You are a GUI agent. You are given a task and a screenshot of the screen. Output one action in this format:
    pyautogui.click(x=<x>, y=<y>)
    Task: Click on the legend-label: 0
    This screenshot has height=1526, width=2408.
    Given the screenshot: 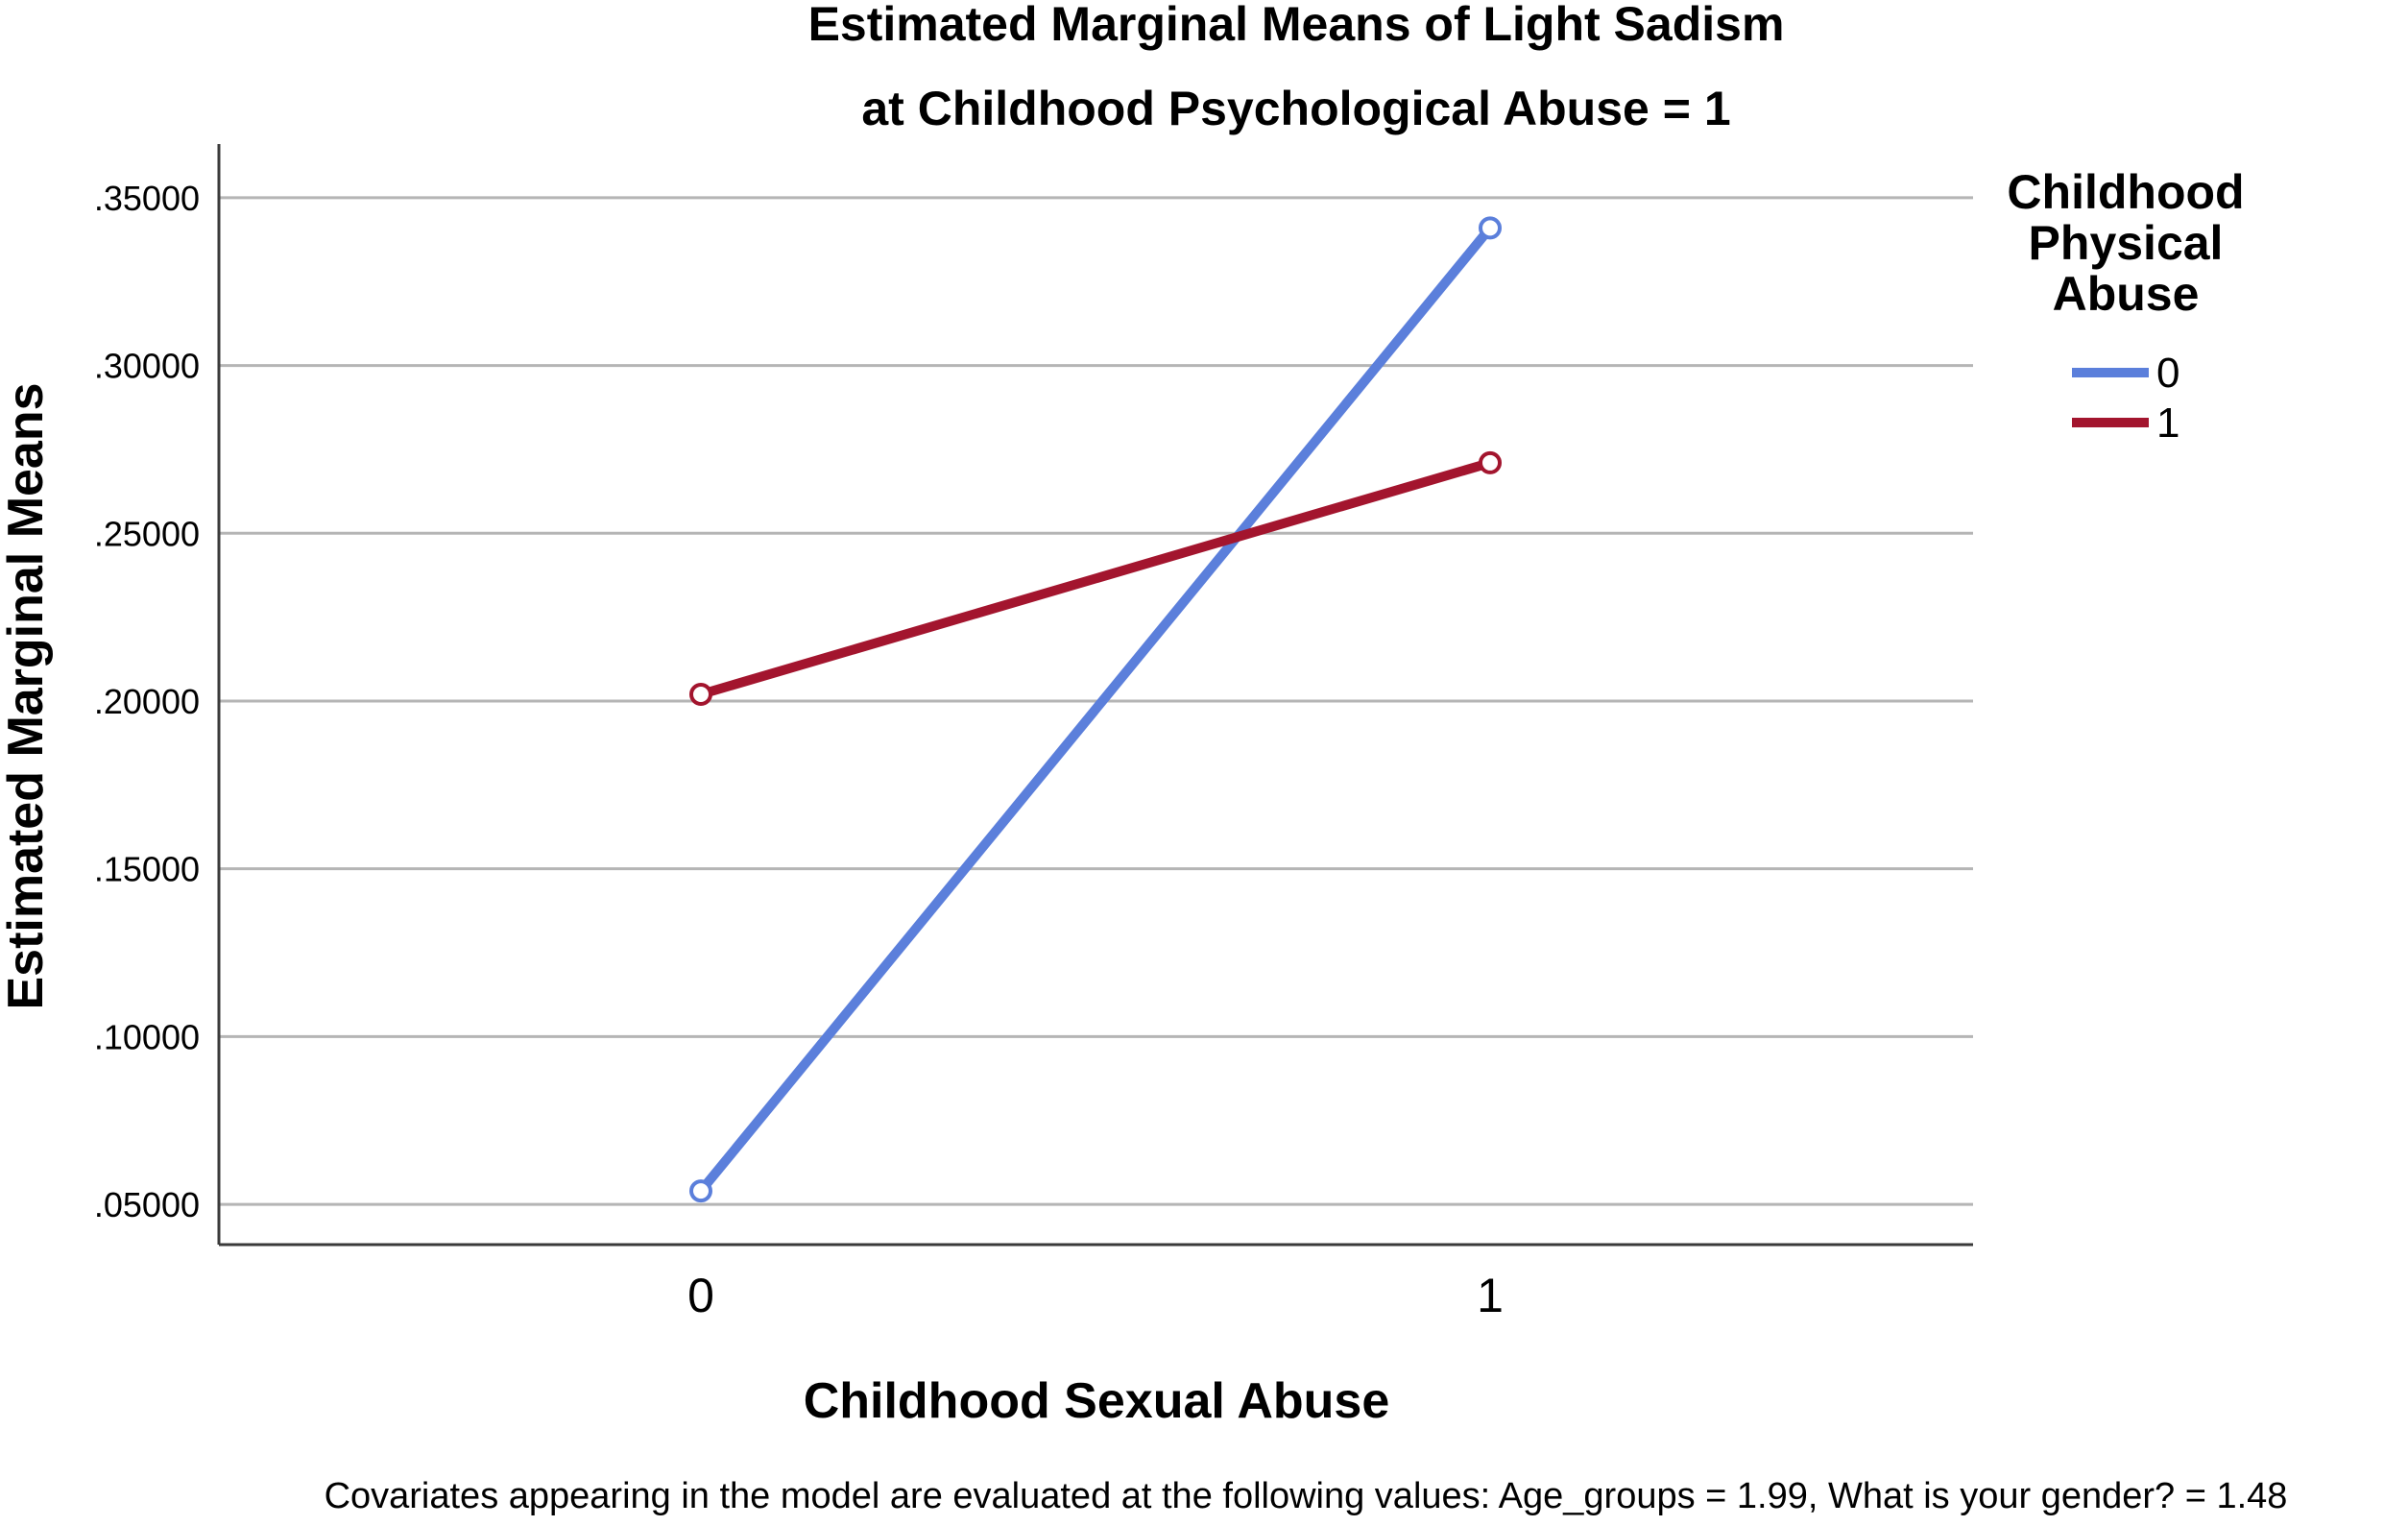 What is the action you would take?
    pyautogui.click(x=2167, y=374)
    